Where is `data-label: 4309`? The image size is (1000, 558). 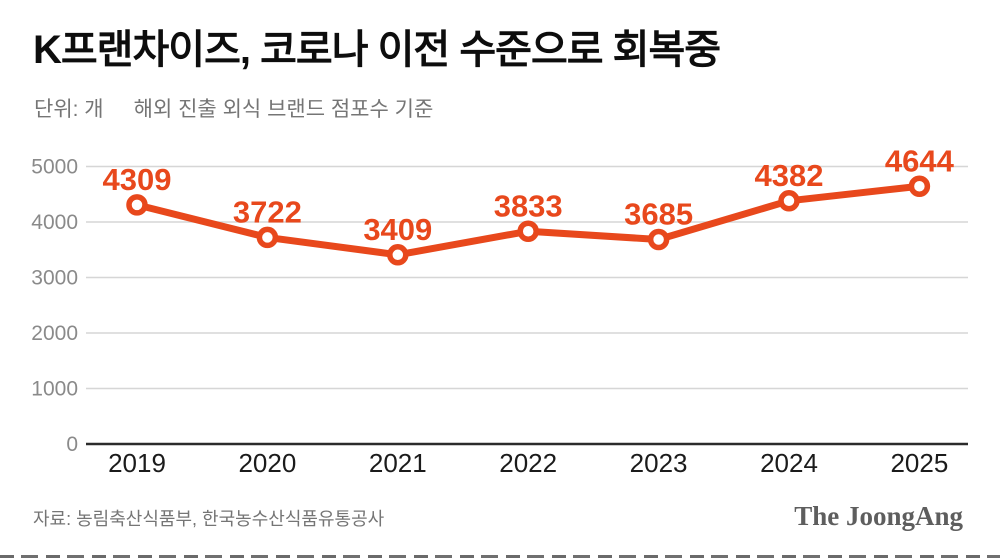 data-label: 4309 is located at coordinates (137, 179).